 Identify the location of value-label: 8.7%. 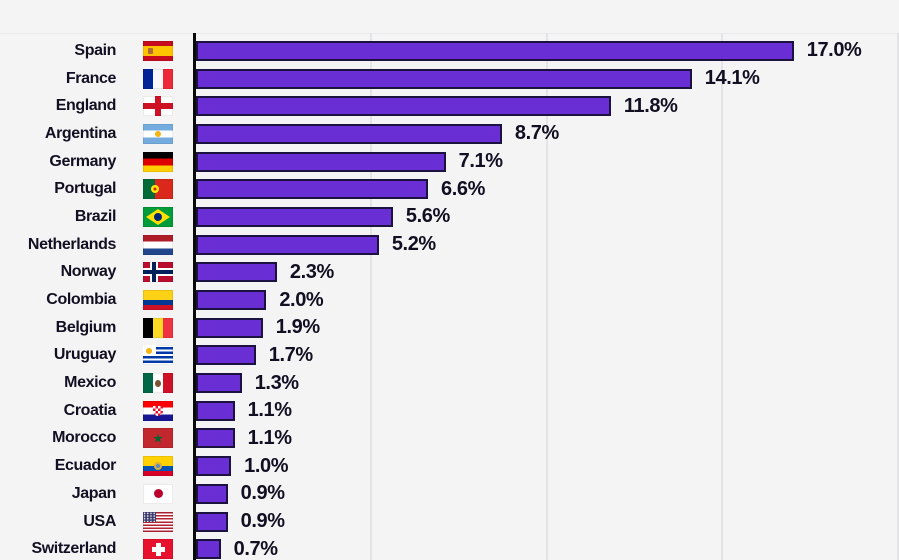
(536, 133).